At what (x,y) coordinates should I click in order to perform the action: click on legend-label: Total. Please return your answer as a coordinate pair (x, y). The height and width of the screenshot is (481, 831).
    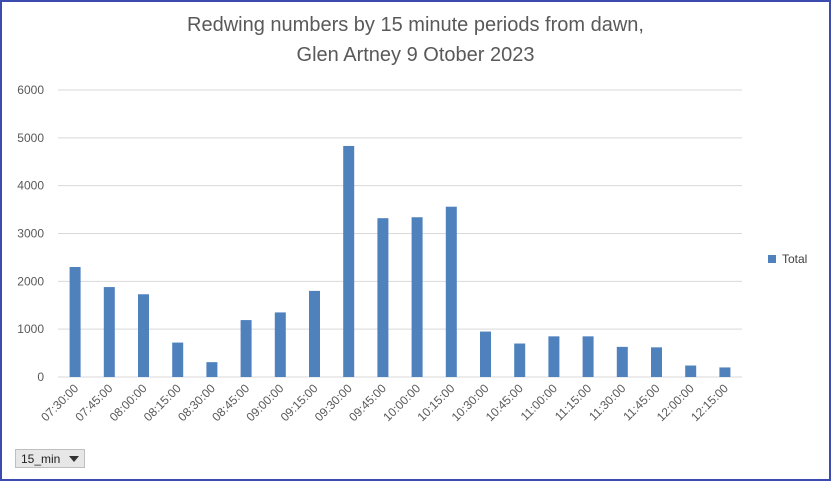
    Looking at the image, I should click on (795, 259).